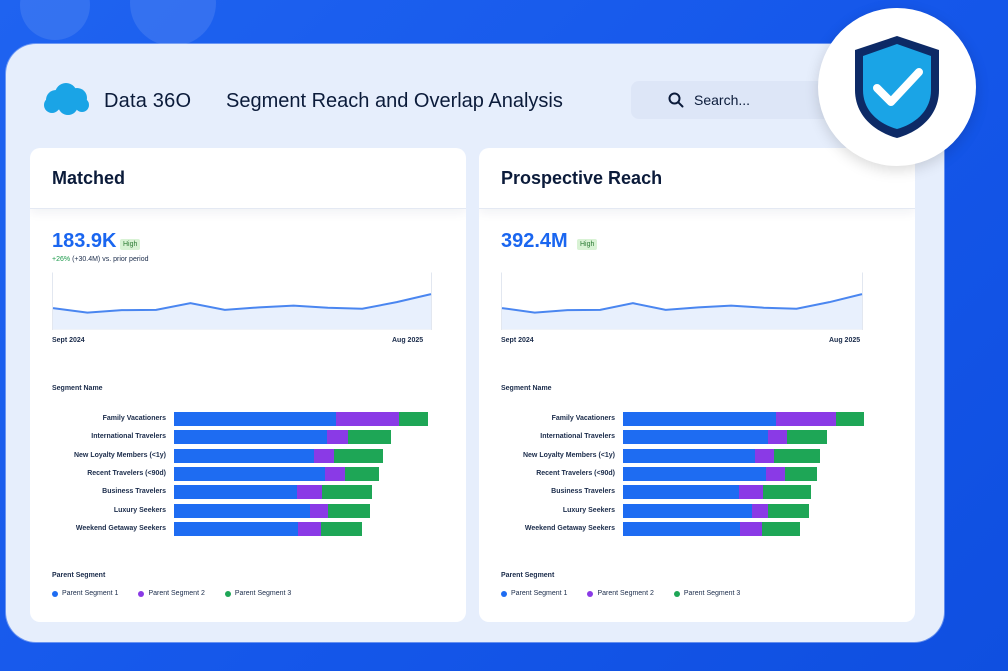 The width and height of the screenshot is (1008, 671). What do you see at coordinates (528, 575) in the screenshot?
I see `legend-header: Parent Segment` at bounding box center [528, 575].